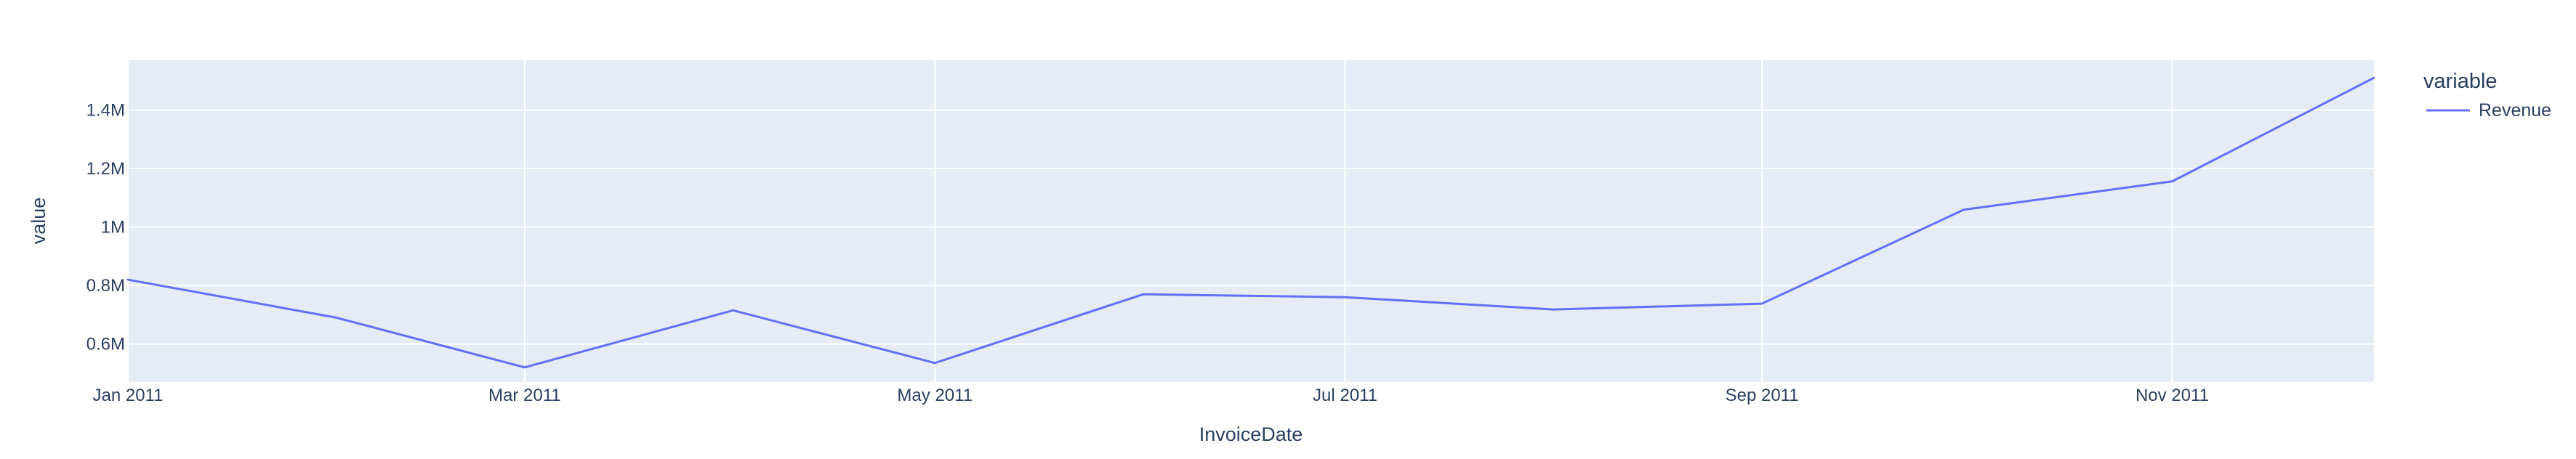 The image size is (2576, 459). Describe the element at coordinates (113, 228) in the screenshot. I see `y-tick-label: 1M` at that location.